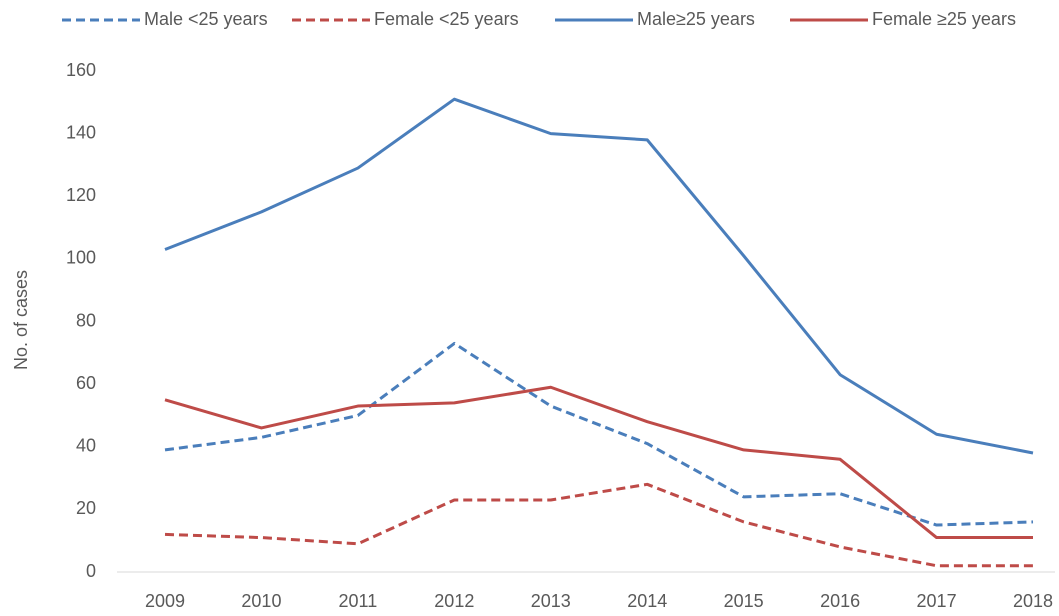 This screenshot has height=616, width=1059. What do you see at coordinates (446, 19) in the screenshot?
I see `legend-label: Female <25 years` at bounding box center [446, 19].